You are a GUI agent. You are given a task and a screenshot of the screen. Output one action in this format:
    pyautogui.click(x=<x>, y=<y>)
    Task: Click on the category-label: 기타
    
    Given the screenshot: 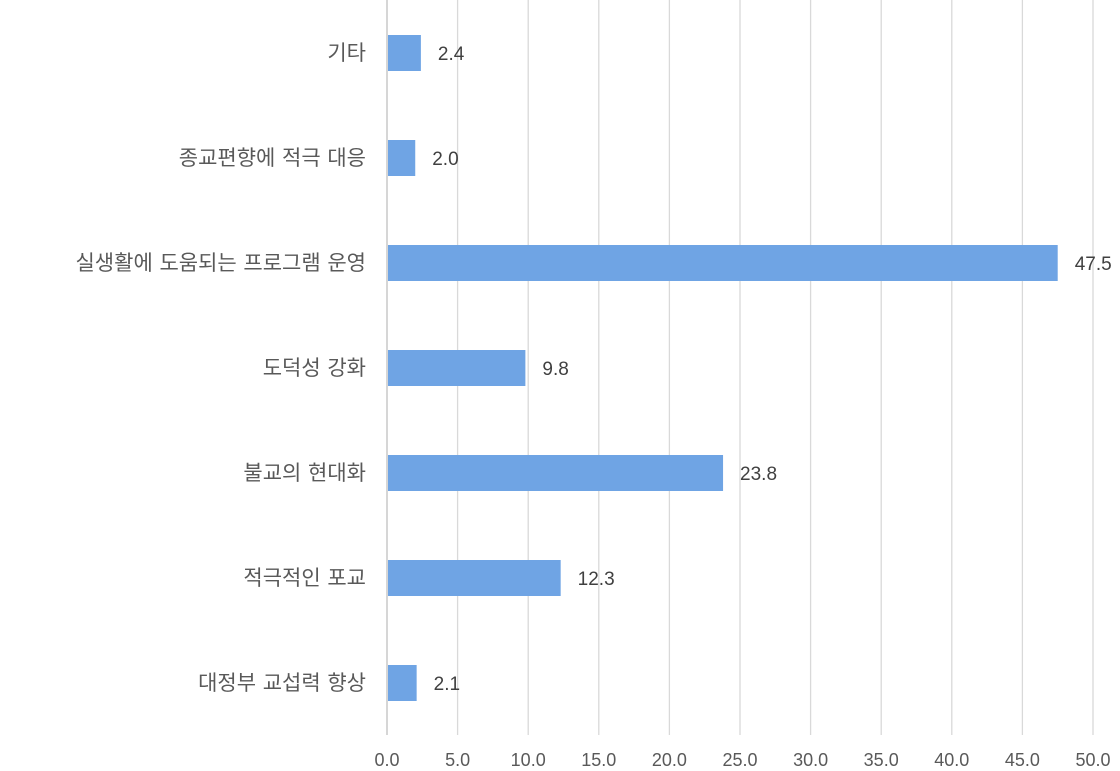 What is the action you would take?
    pyautogui.click(x=346, y=53)
    